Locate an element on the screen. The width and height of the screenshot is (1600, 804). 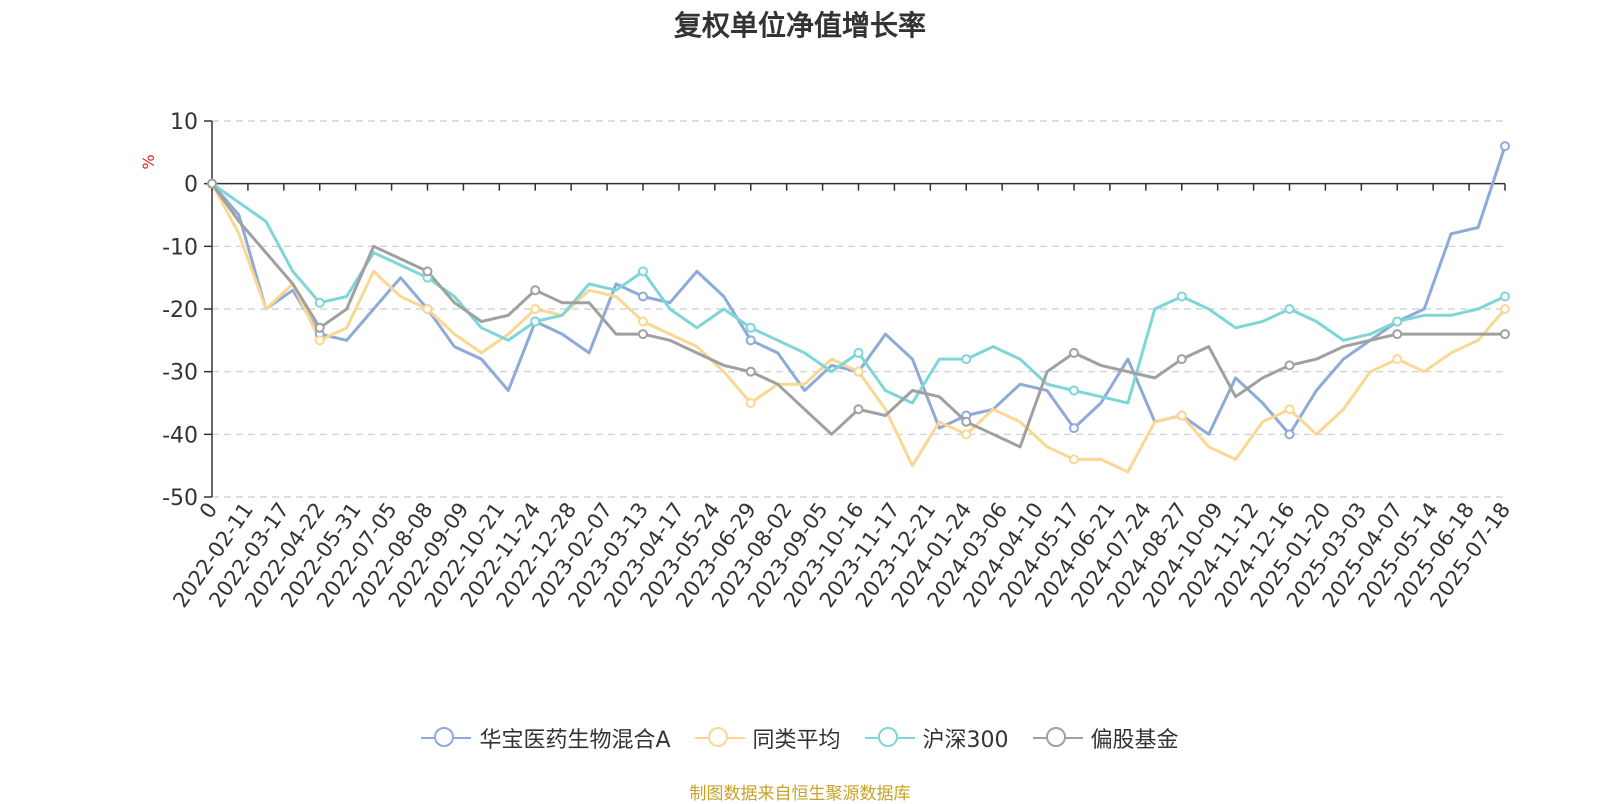
x-tick-label: 0 is located at coordinates (208, 510).